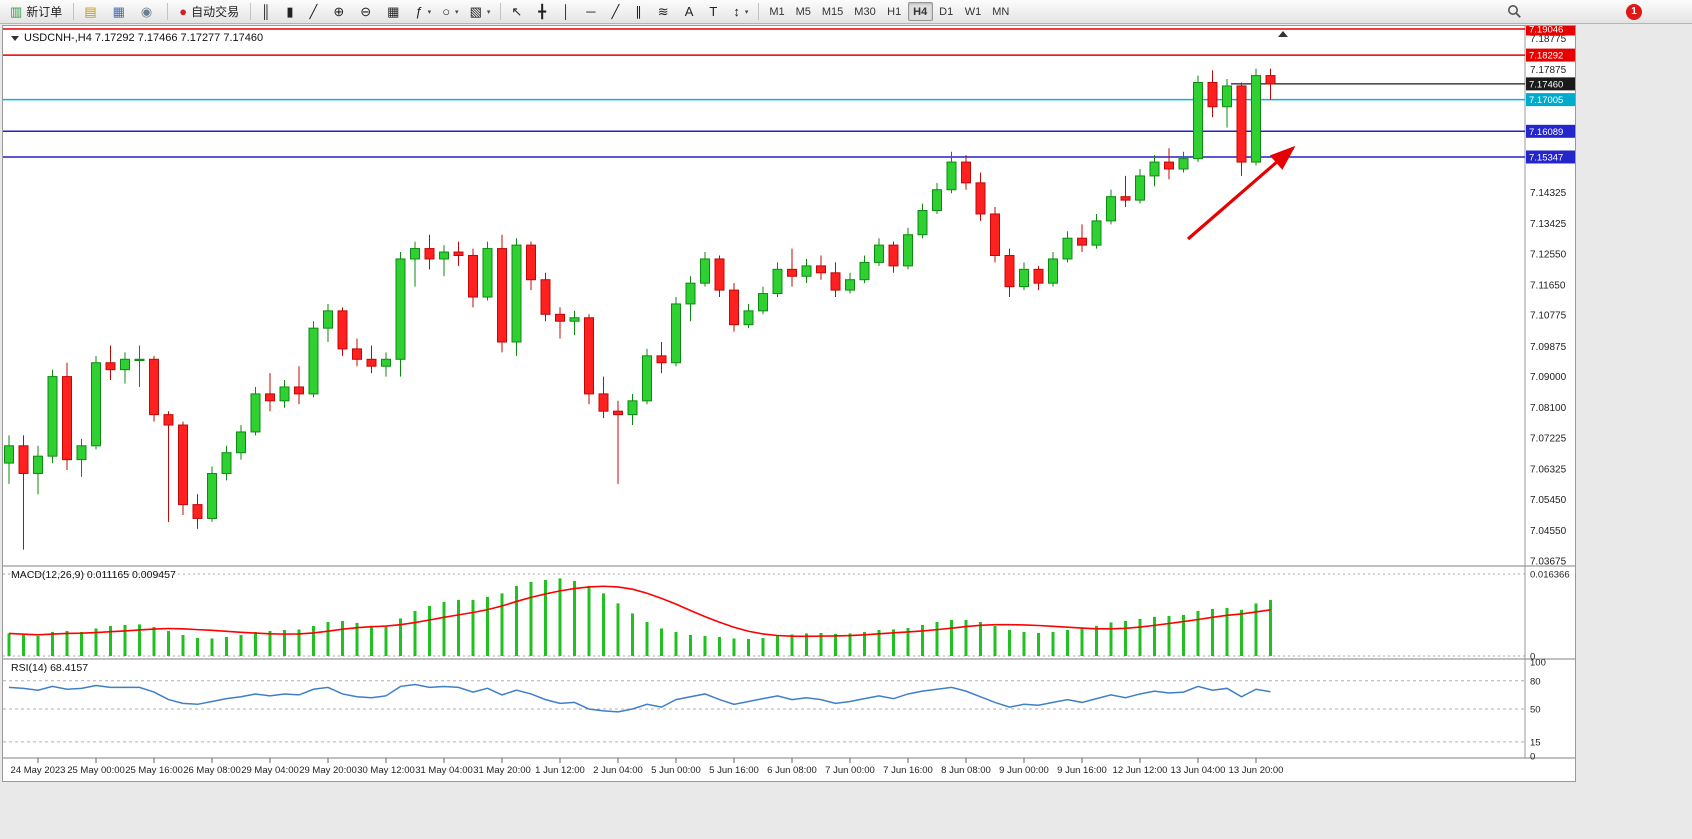 Image resolution: width=1692 pixels, height=839 pixels. What do you see at coordinates (38, 770) in the screenshot?
I see `svg-text: 24 May 2023` at bounding box center [38, 770].